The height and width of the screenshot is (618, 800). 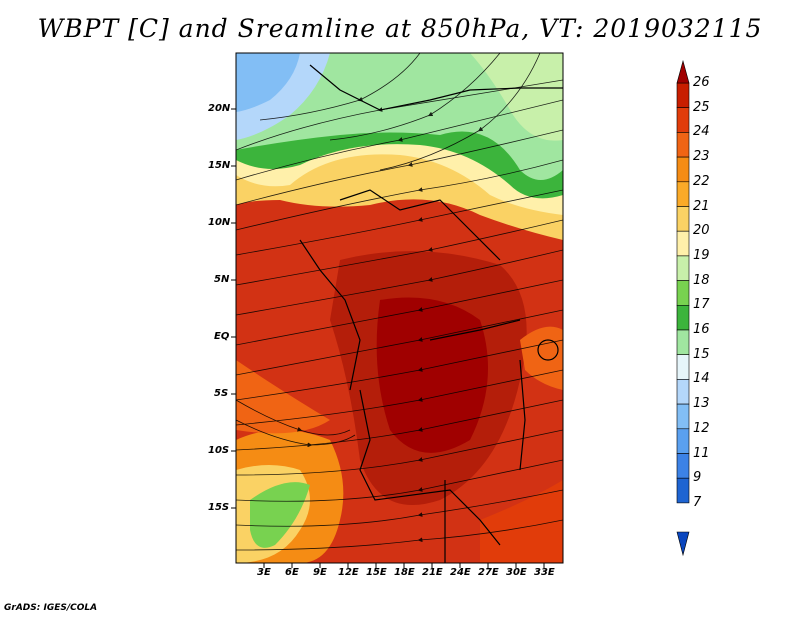 I want to click on grads-credit: GrADS: IGES/COLA, so click(x=51, y=608).